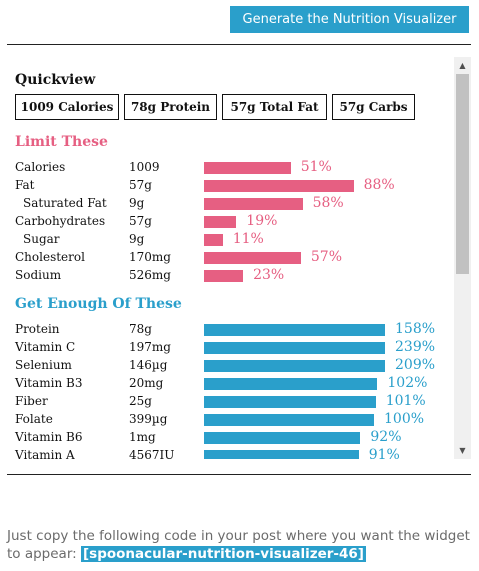 Image resolution: width=479 pixels, height=571 pixels. I want to click on good-section-title: Get Enough Of These, so click(98, 304).